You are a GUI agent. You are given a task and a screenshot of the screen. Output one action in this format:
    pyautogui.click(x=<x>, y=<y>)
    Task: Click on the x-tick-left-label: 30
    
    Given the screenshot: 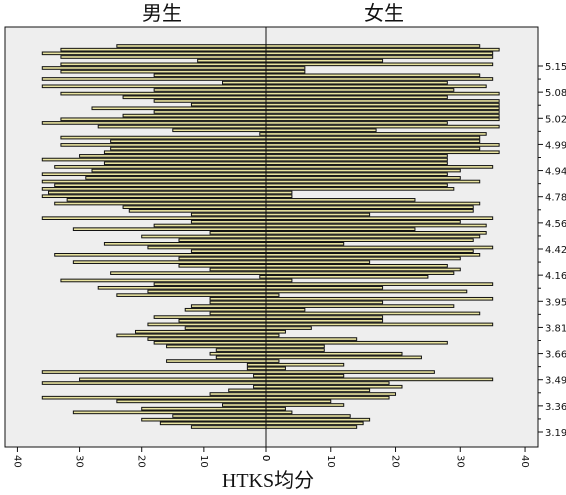 What is the action you would take?
    pyautogui.click(x=79, y=461)
    